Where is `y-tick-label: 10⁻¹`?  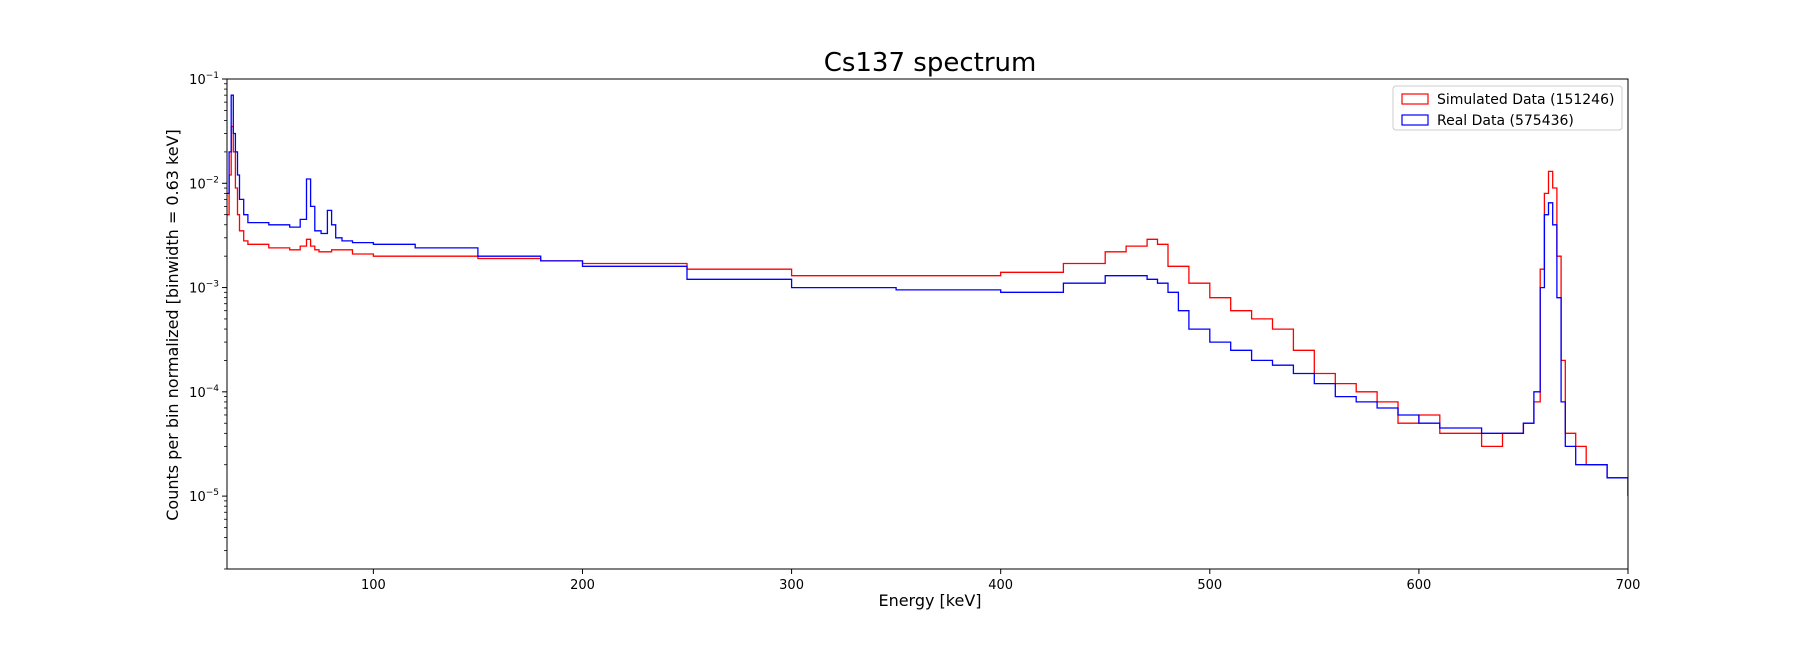
y-tick-label: 10⁻¹ is located at coordinates (204, 79).